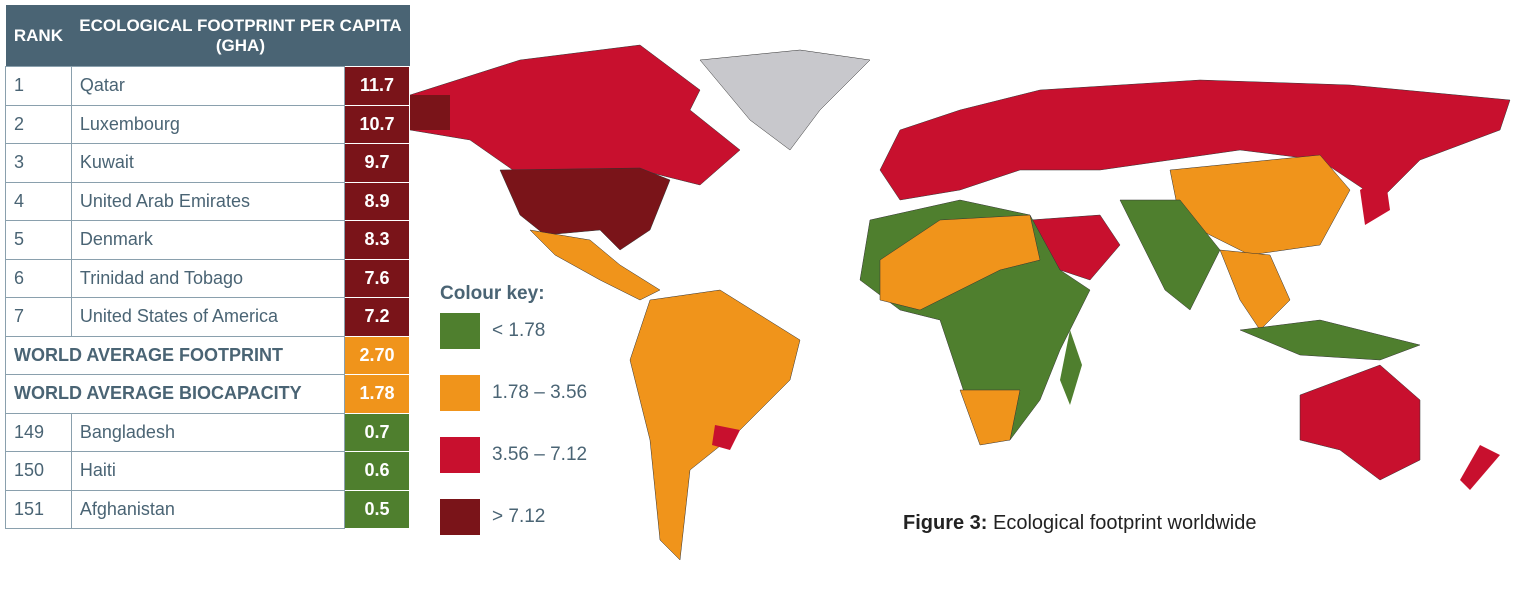 Image resolution: width=1519 pixels, height=591 pixels. What do you see at coordinates (38, 278) in the screenshot?
I see `text-cell: 6` at bounding box center [38, 278].